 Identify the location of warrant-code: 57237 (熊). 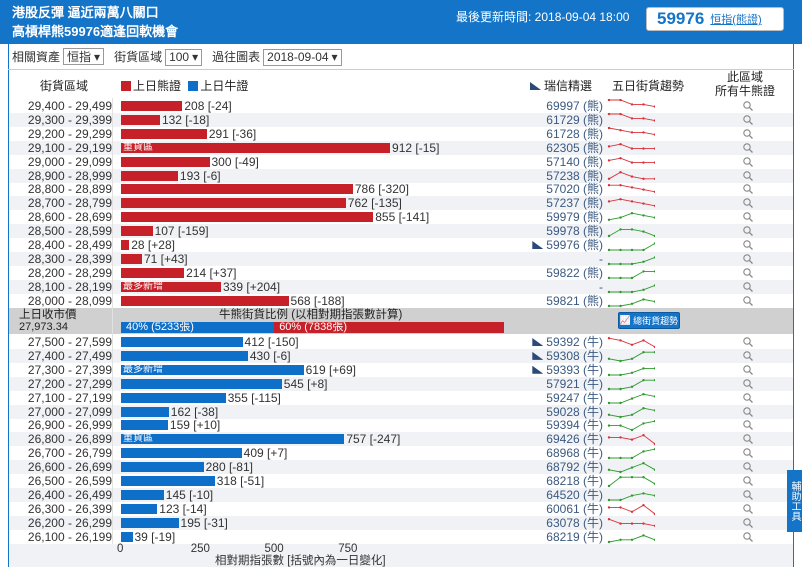
(541, 203).